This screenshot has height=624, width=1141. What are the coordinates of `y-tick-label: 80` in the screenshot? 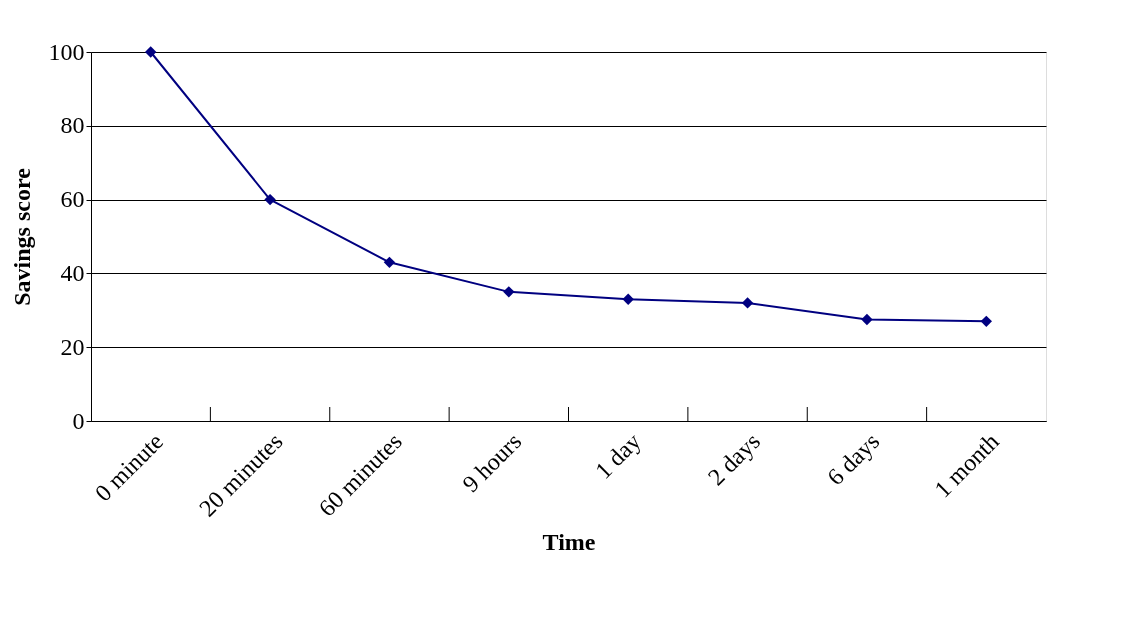 It's located at (72, 125).